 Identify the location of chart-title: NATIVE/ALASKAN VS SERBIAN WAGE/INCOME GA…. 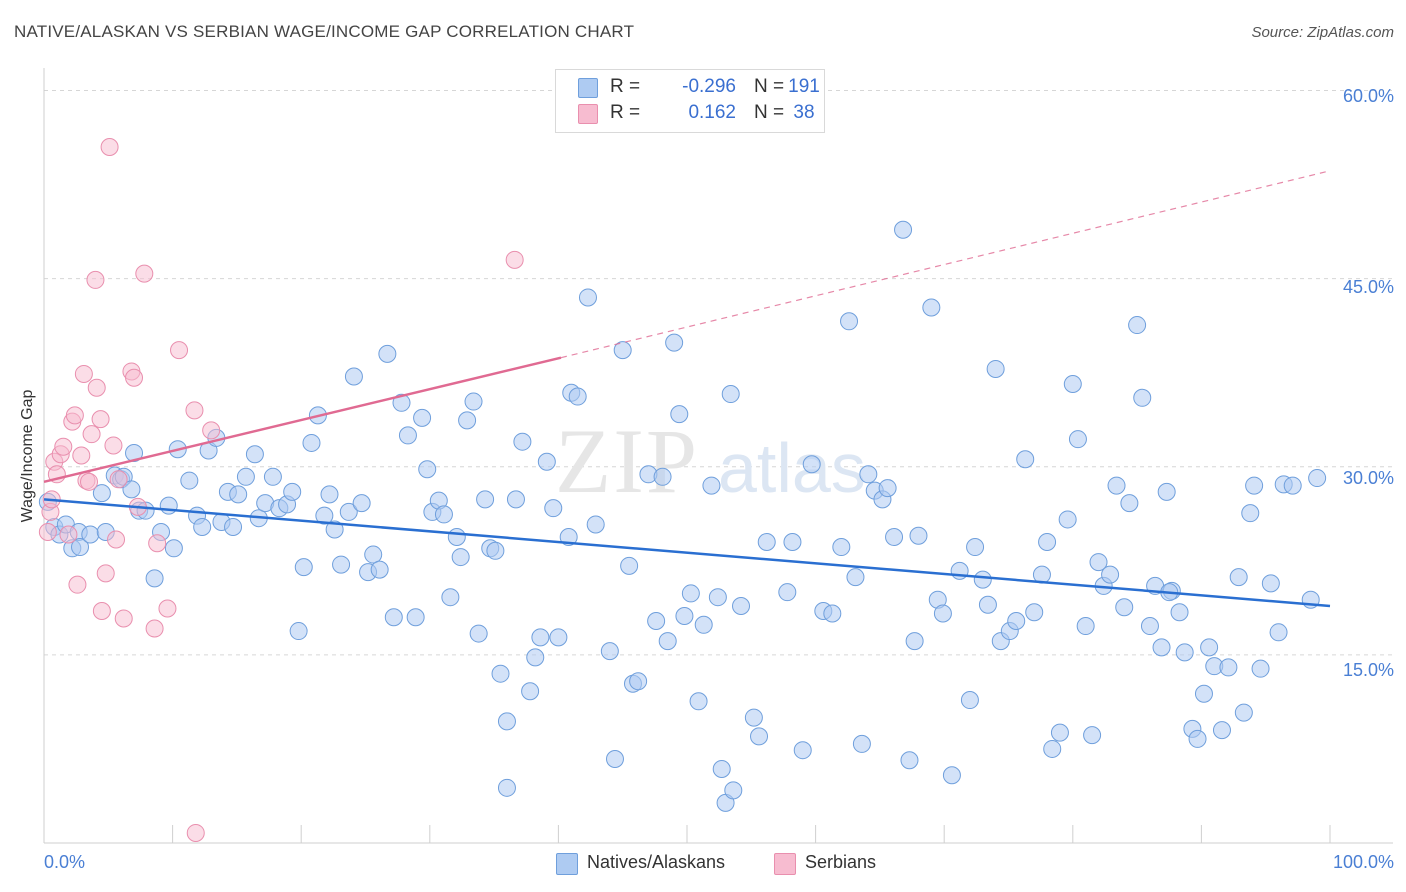
(324, 31).